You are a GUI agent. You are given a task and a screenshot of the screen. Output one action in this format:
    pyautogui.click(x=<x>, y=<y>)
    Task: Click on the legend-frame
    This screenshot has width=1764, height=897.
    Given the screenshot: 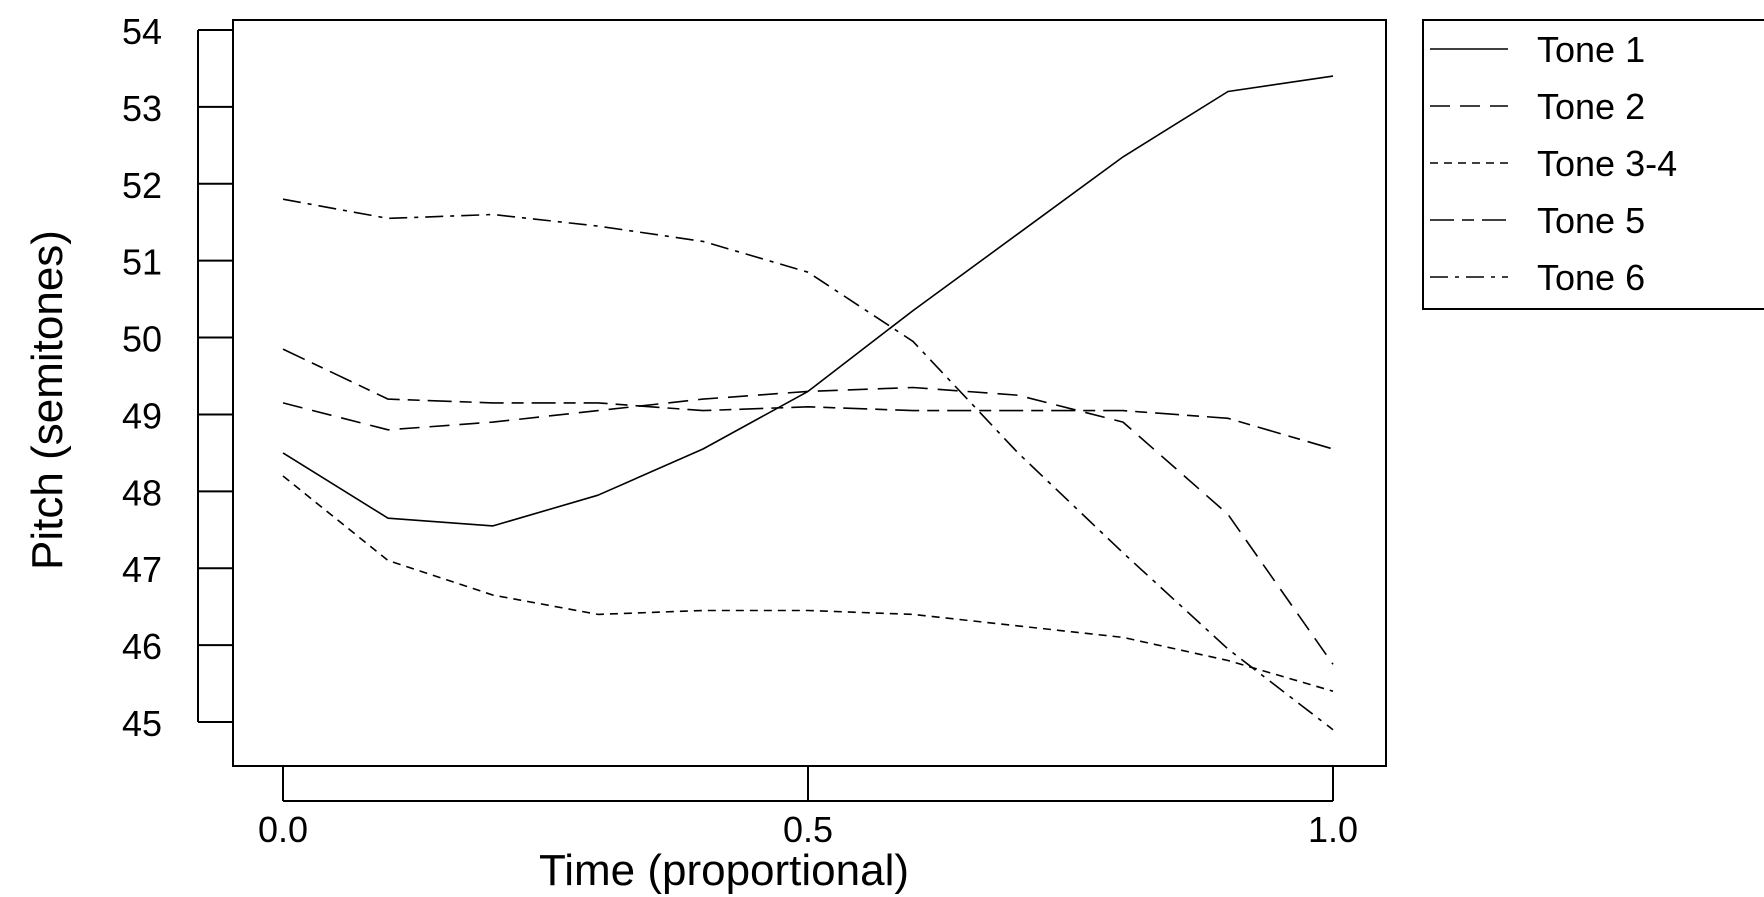 What is the action you would take?
    pyautogui.click(x=1593, y=164)
    